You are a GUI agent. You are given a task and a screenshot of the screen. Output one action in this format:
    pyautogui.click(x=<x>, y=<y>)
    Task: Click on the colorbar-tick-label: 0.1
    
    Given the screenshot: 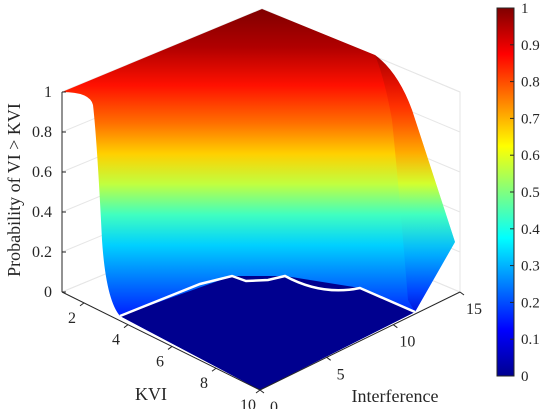 What is the action you would take?
    pyautogui.click(x=530, y=340)
    